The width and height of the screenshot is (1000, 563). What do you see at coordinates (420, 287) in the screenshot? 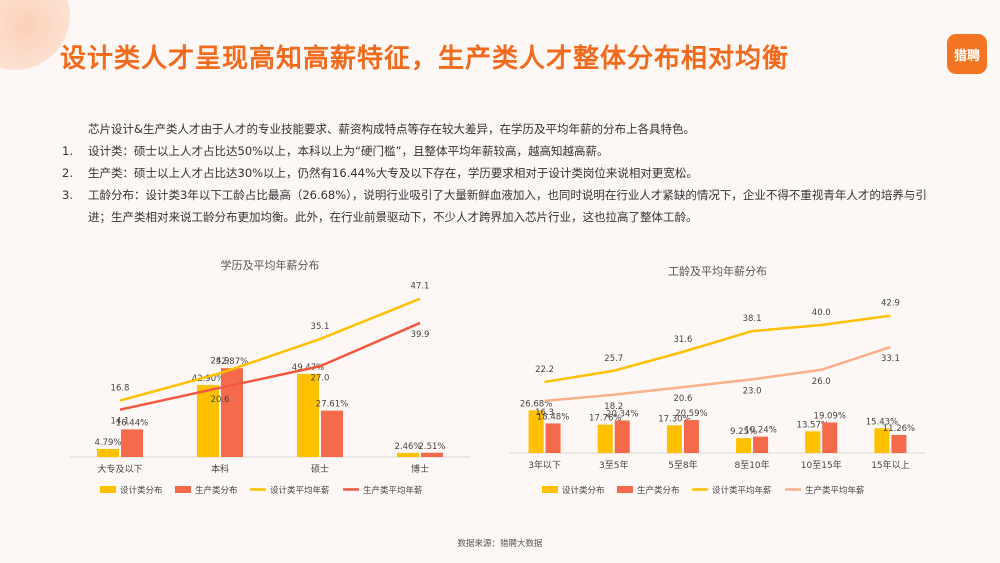
I see `line-data-label: 47.1` at bounding box center [420, 287].